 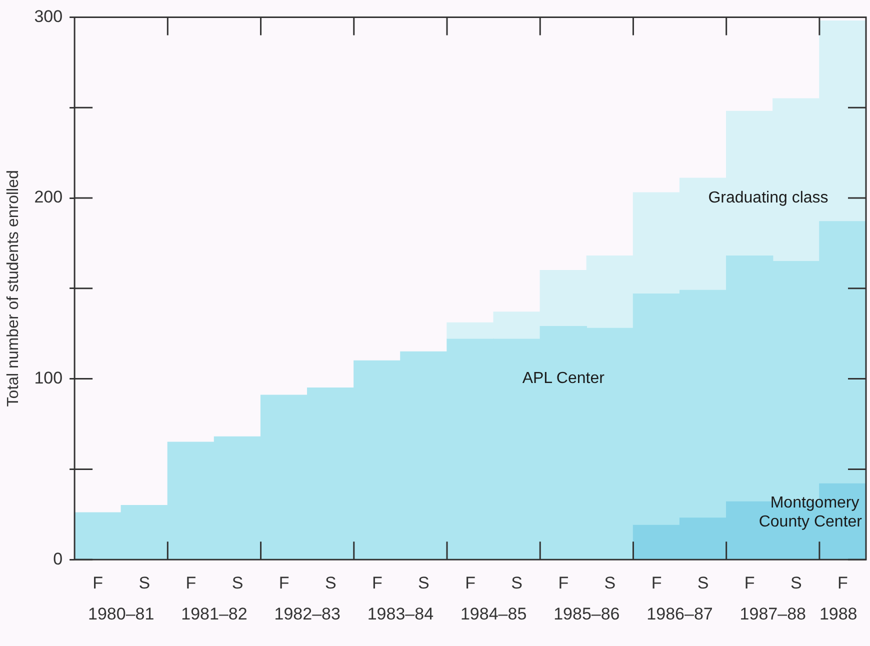 I want to click on y-tick-label: 0, so click(x=58, y=558).